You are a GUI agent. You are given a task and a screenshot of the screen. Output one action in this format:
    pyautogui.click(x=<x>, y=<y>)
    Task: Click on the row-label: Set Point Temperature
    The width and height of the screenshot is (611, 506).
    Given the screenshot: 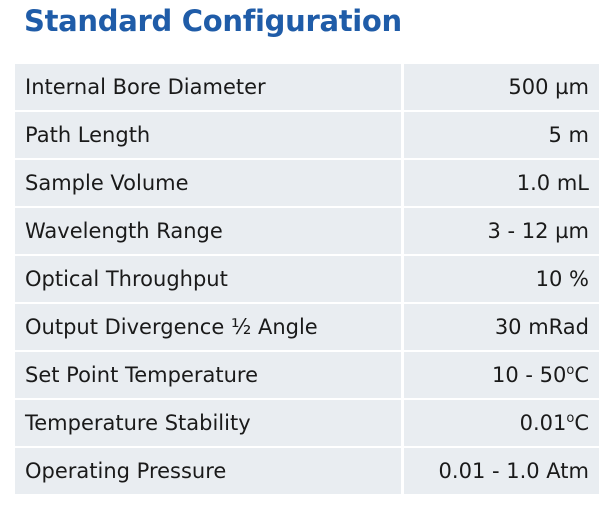 What is the action you would take?
    pyautogui.click(x=209, y=375)
    